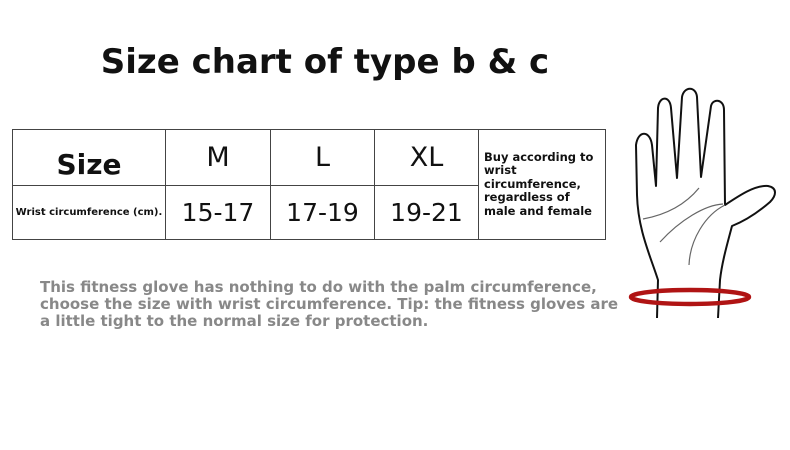 The image size is (790, 450). I want to click on size-xl: XL, so click(426, 157).